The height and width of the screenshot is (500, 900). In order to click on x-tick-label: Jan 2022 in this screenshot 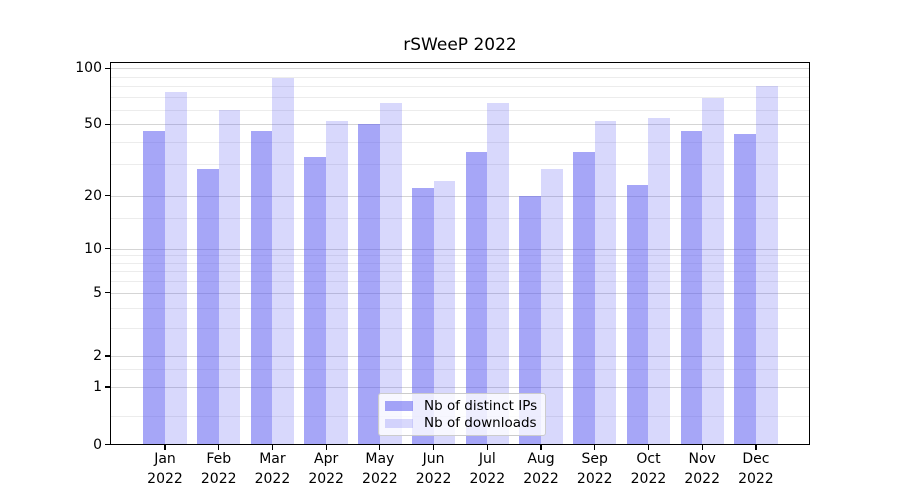, I will do `click(165, 469)`.